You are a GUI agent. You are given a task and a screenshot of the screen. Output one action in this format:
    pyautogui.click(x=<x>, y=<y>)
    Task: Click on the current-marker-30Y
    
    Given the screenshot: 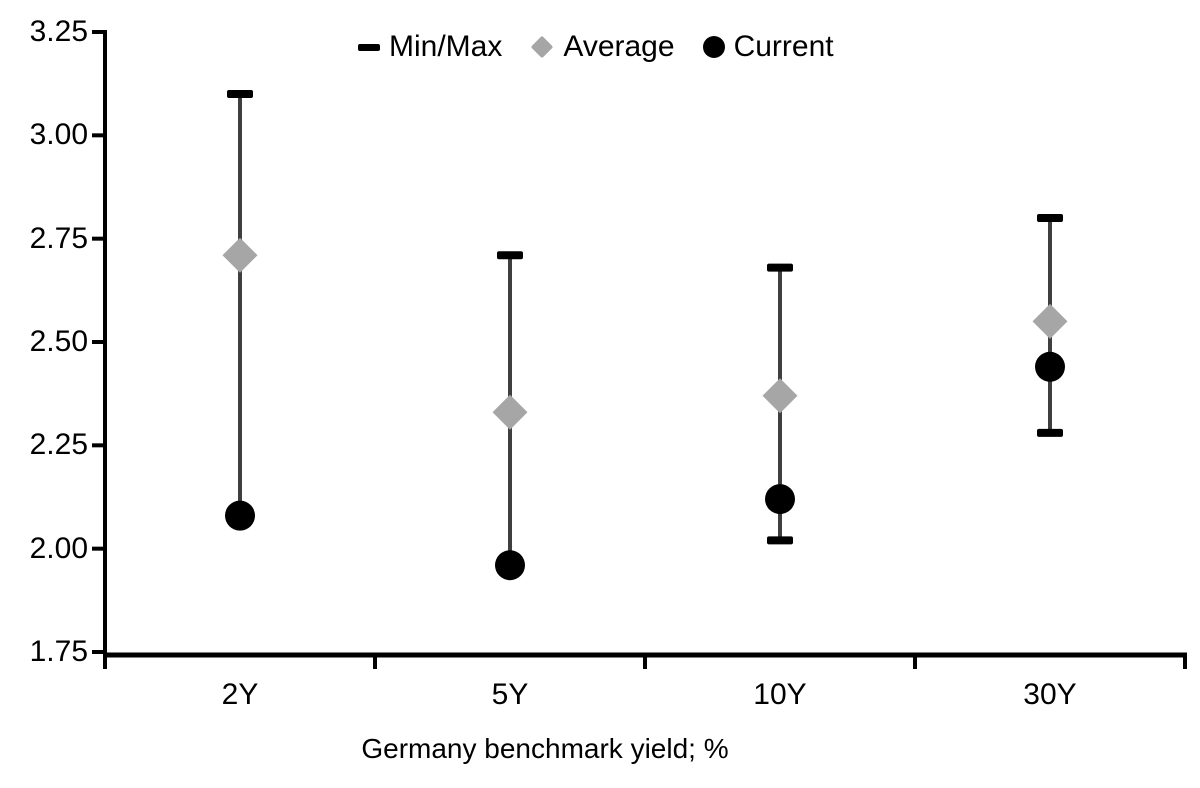 What is the action you would take?
    pyautogui.click(x=1050, y=366)
    